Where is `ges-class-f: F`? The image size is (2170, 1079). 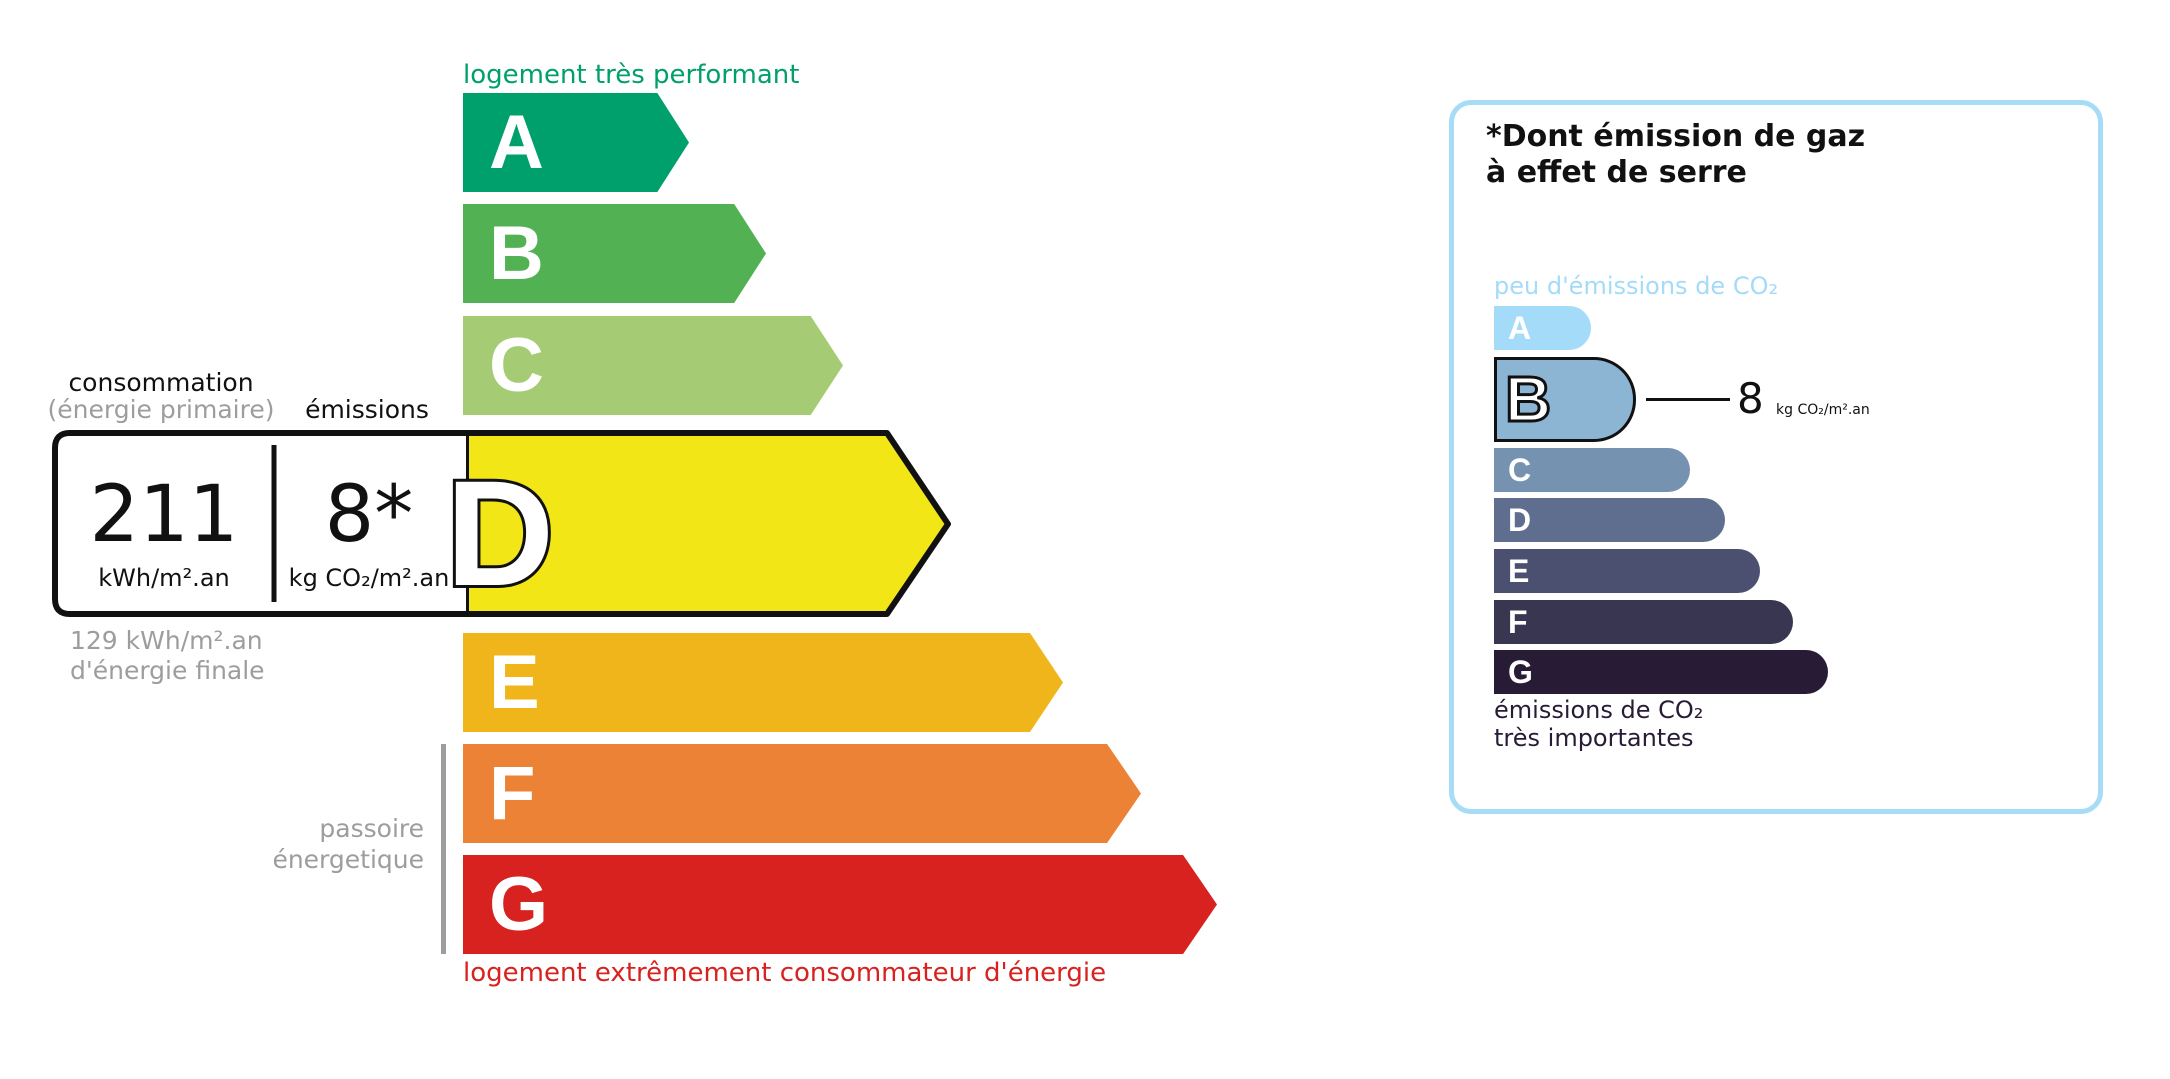 ges-class-f: F is located at coordinates (1643, 622).